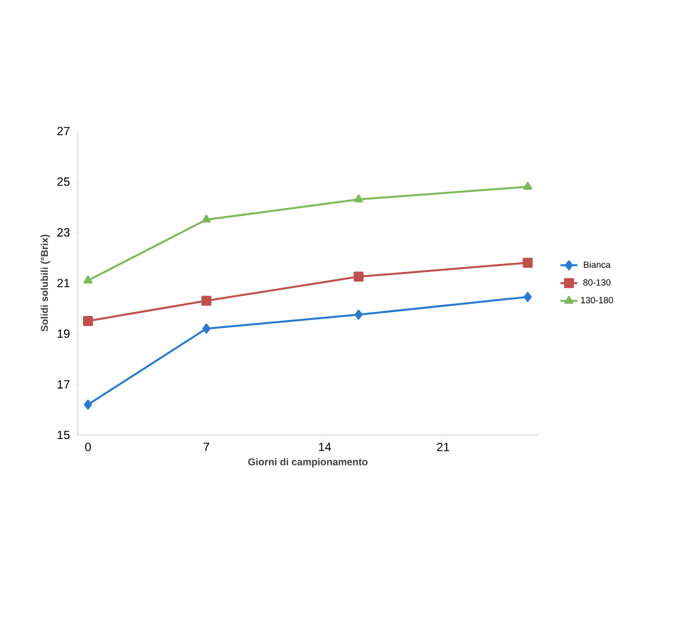 The width and height of the screenshot is (700, 622). What do you see at coordinates (64, 435) in the screenshot?
I see `y-tick-label: 15` at bounding box center [64, 435].